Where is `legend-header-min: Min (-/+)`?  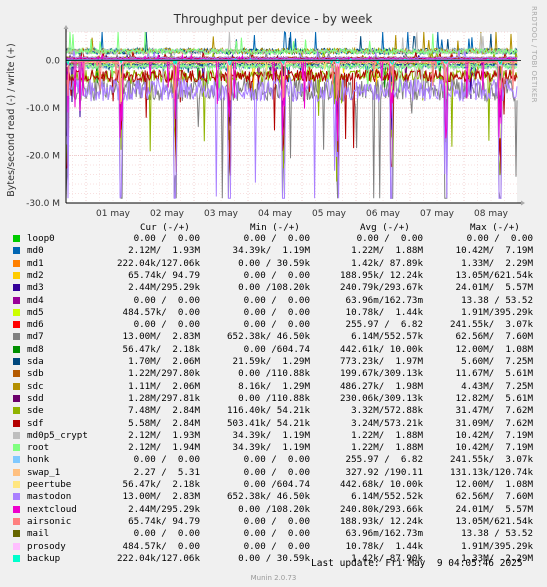 legend-header-min: Min (-/+) is located at coordinates (275, 227).